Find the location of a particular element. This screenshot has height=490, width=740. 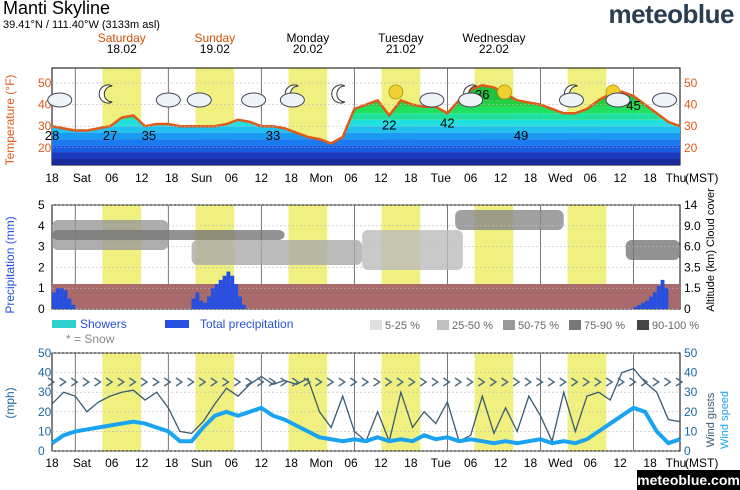

wind-tick-right: 40 is located at coordinates (691, 373).